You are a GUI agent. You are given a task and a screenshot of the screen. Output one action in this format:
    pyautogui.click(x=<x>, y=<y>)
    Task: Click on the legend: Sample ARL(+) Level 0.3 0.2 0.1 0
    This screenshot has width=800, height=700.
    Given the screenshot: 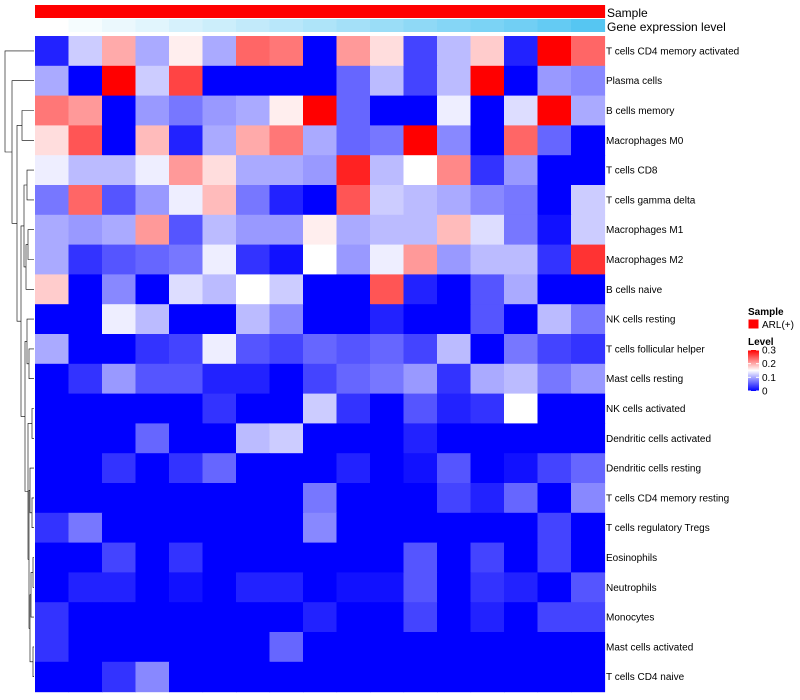 What is the action you would take?
    pyautogui.click(x=770, y=352)
    